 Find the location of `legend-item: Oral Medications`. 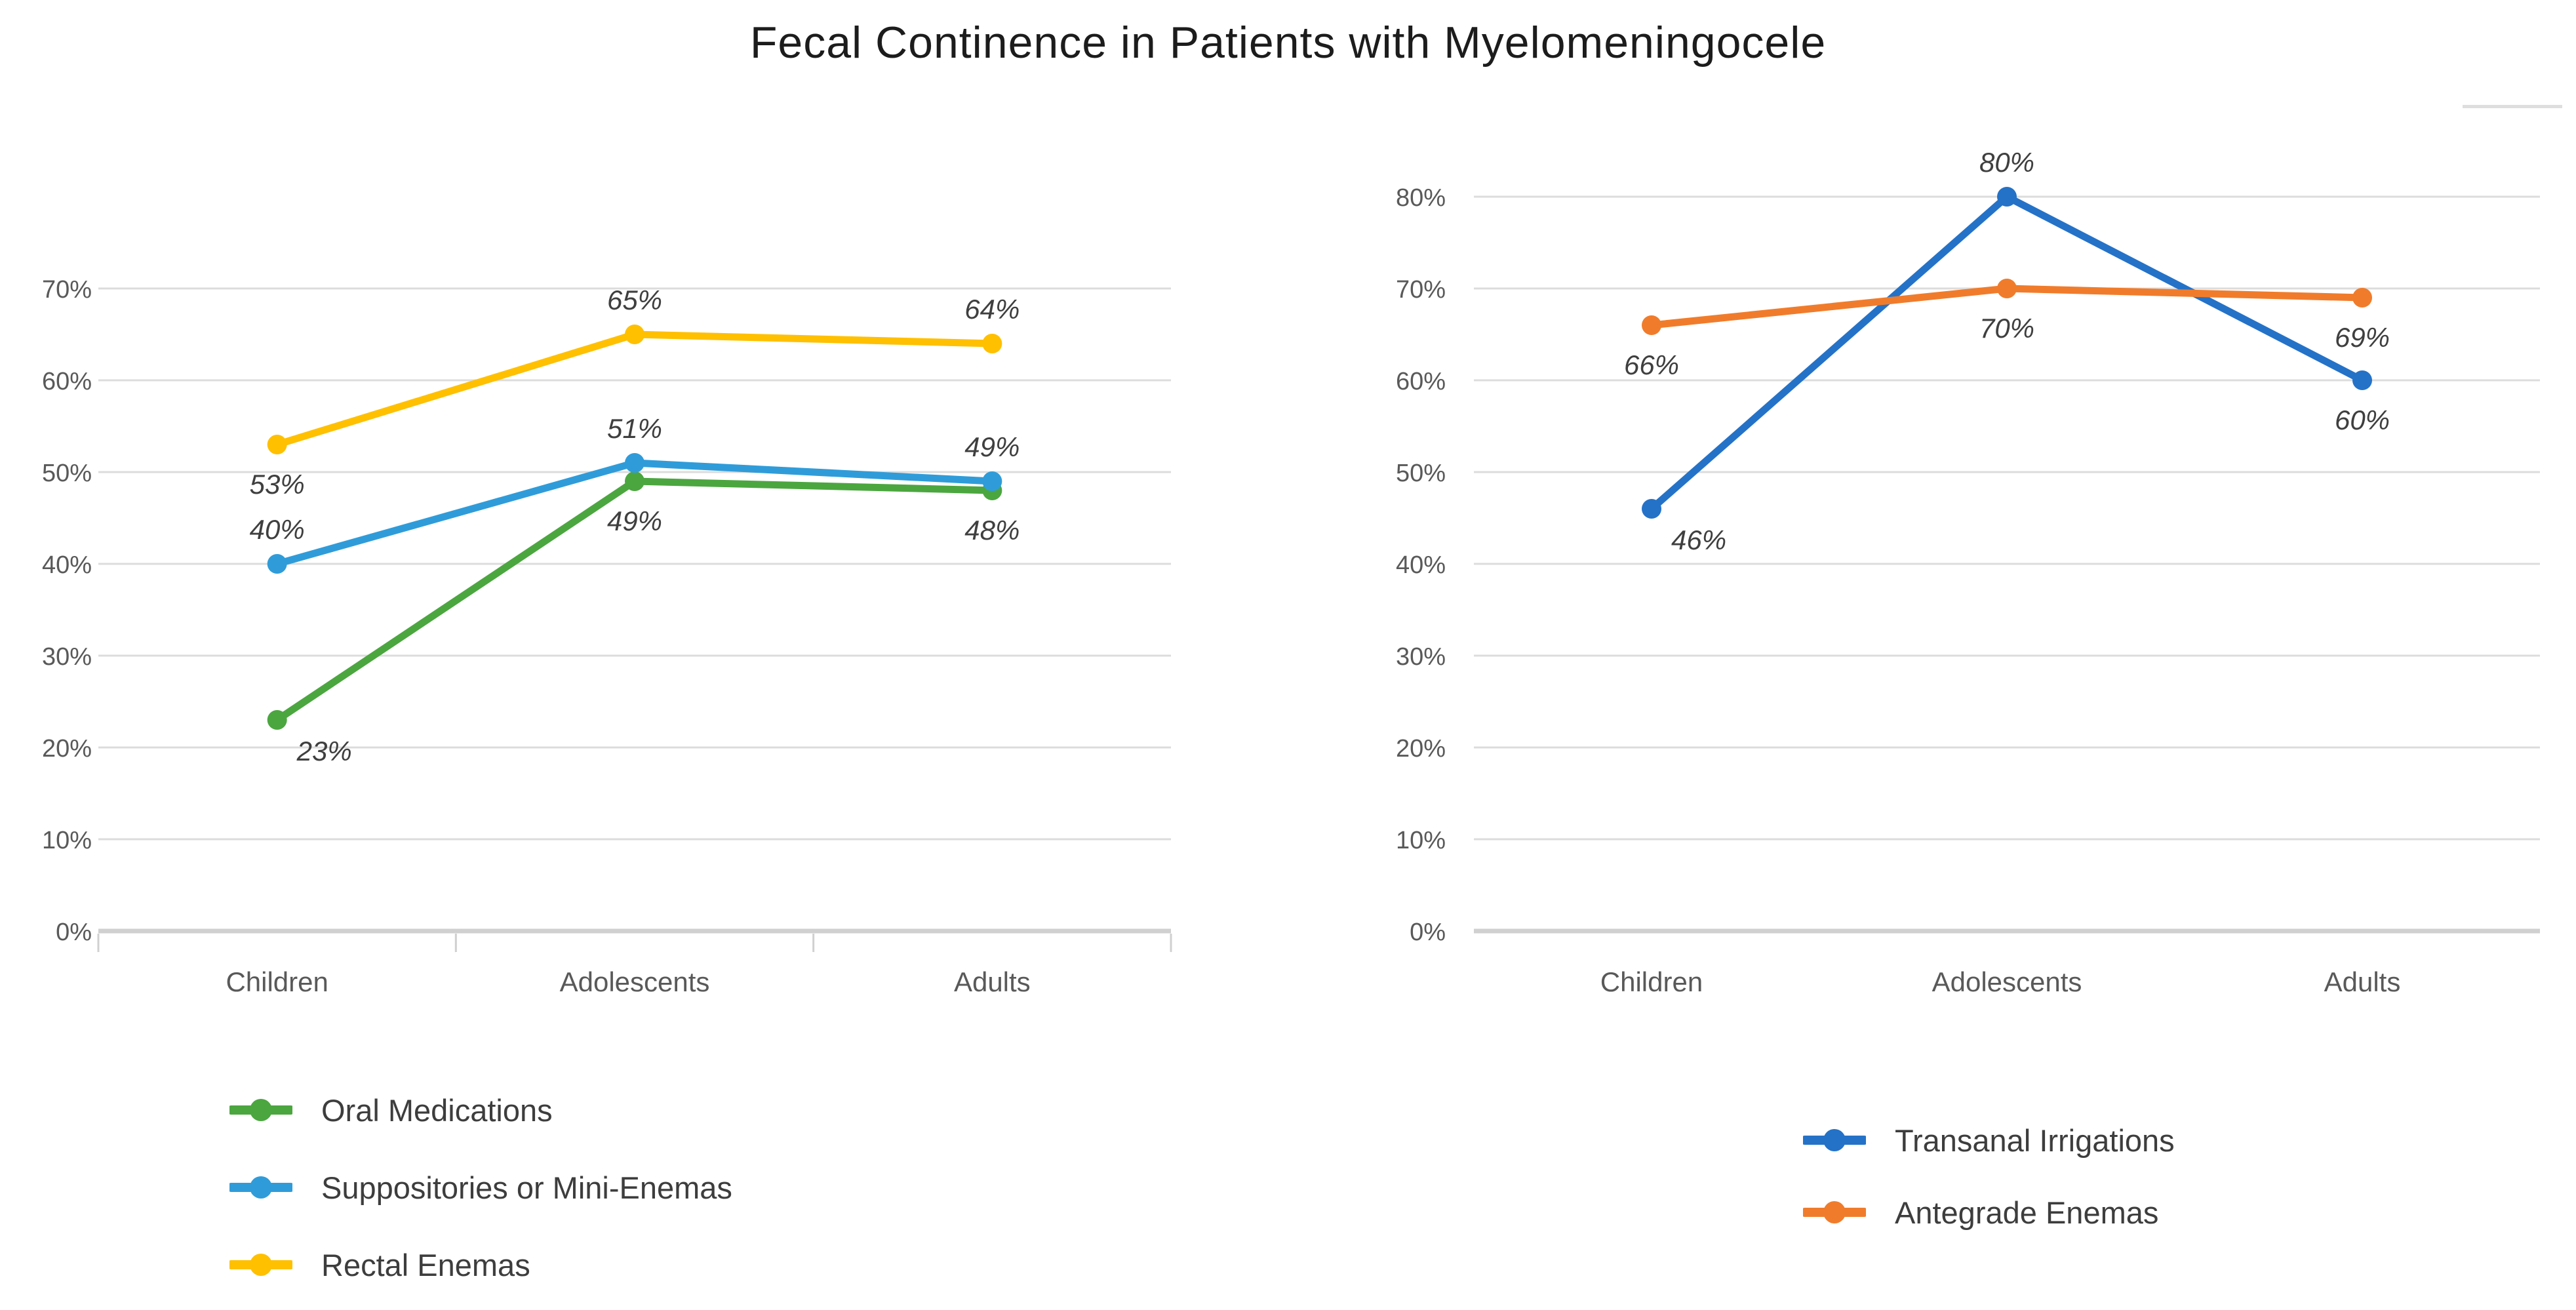

legend-item: Oral Medications is located at coordinates (480, 1110).